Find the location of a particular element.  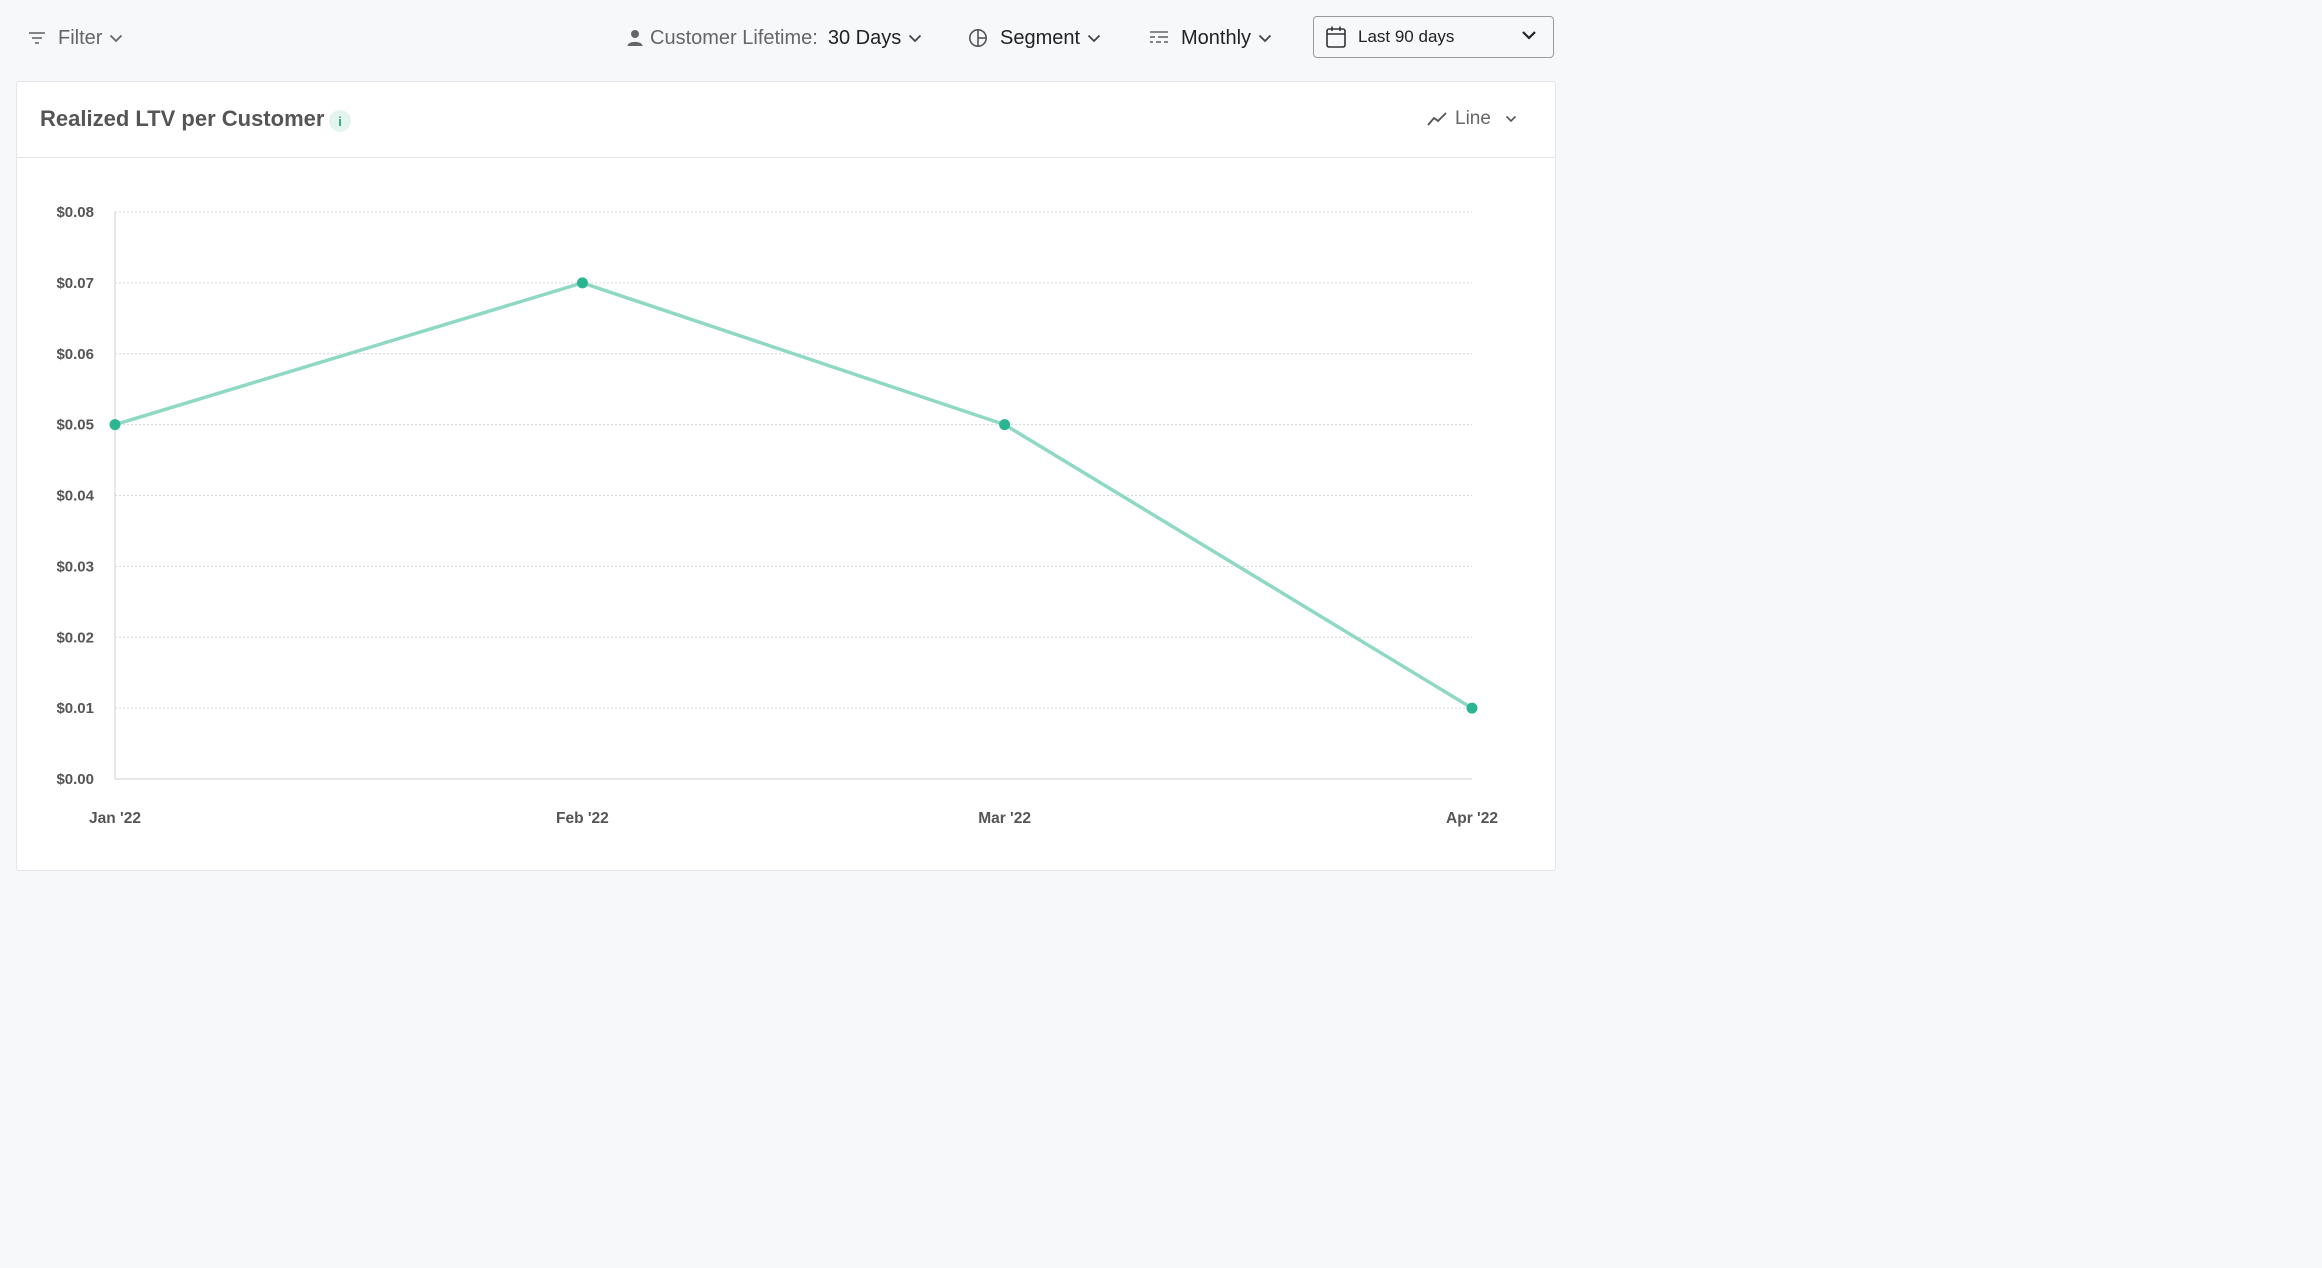

customer-lifetime-label: Customer Lifetime: is located at coordinates (734, 37).